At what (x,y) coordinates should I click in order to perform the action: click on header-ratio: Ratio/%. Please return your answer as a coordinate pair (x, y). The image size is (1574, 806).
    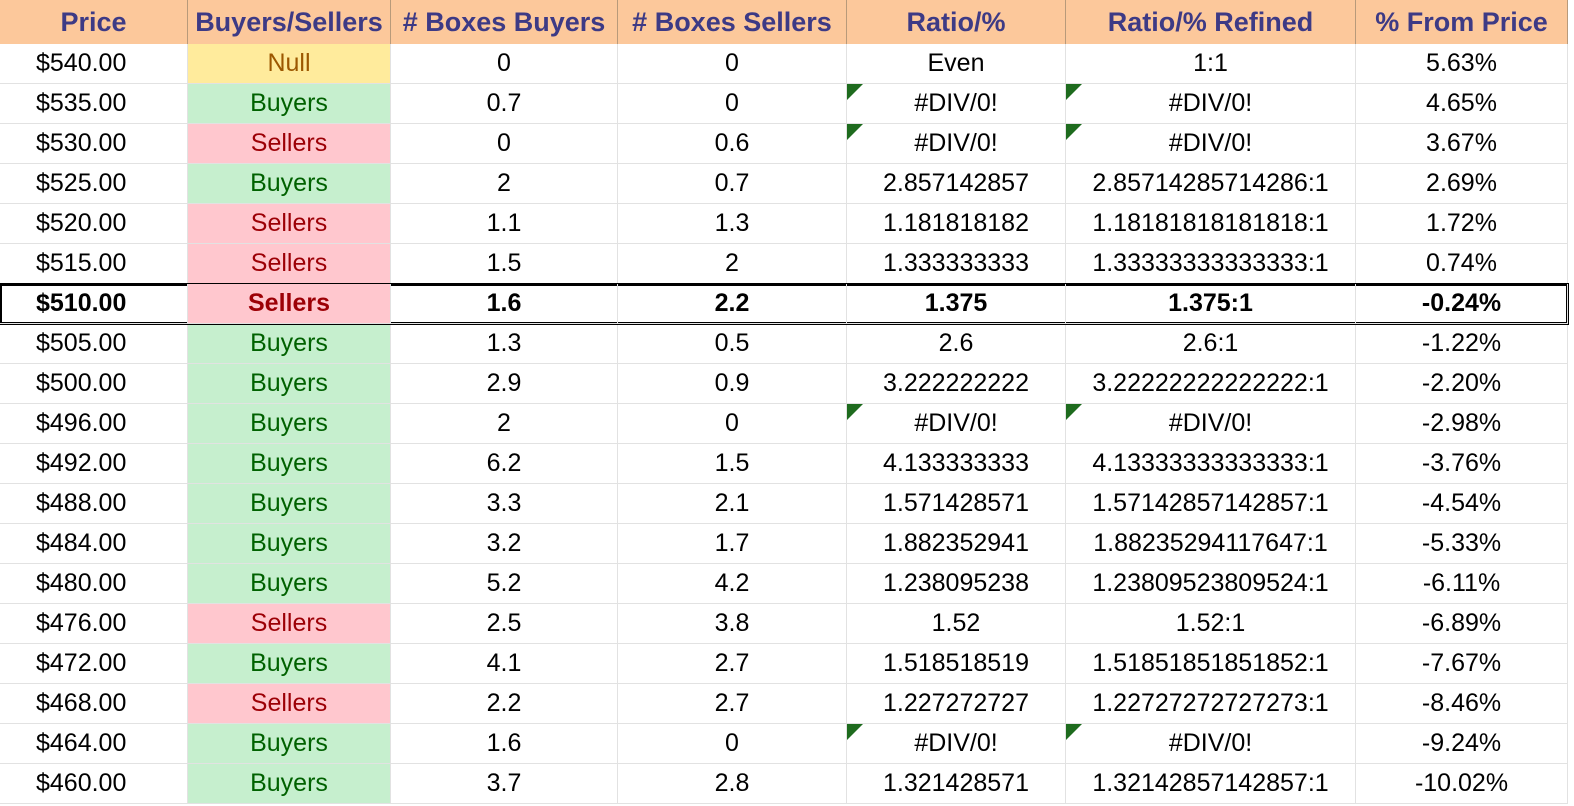
    Looking at the image, I should click on (956, 22).